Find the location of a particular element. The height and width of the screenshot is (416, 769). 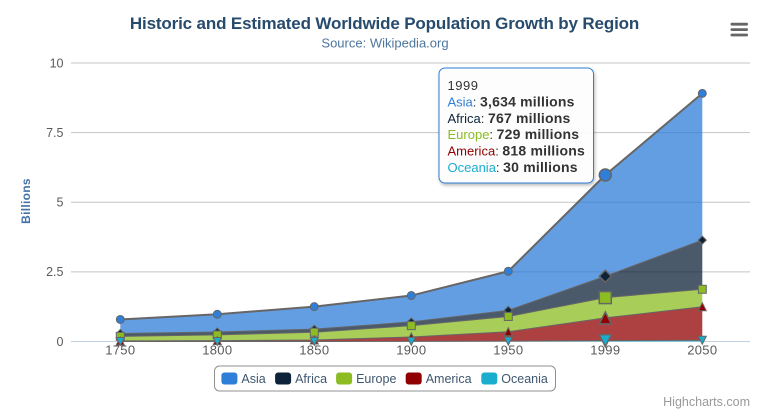

svg-text: 1900 is located at coordinates (411, 350).